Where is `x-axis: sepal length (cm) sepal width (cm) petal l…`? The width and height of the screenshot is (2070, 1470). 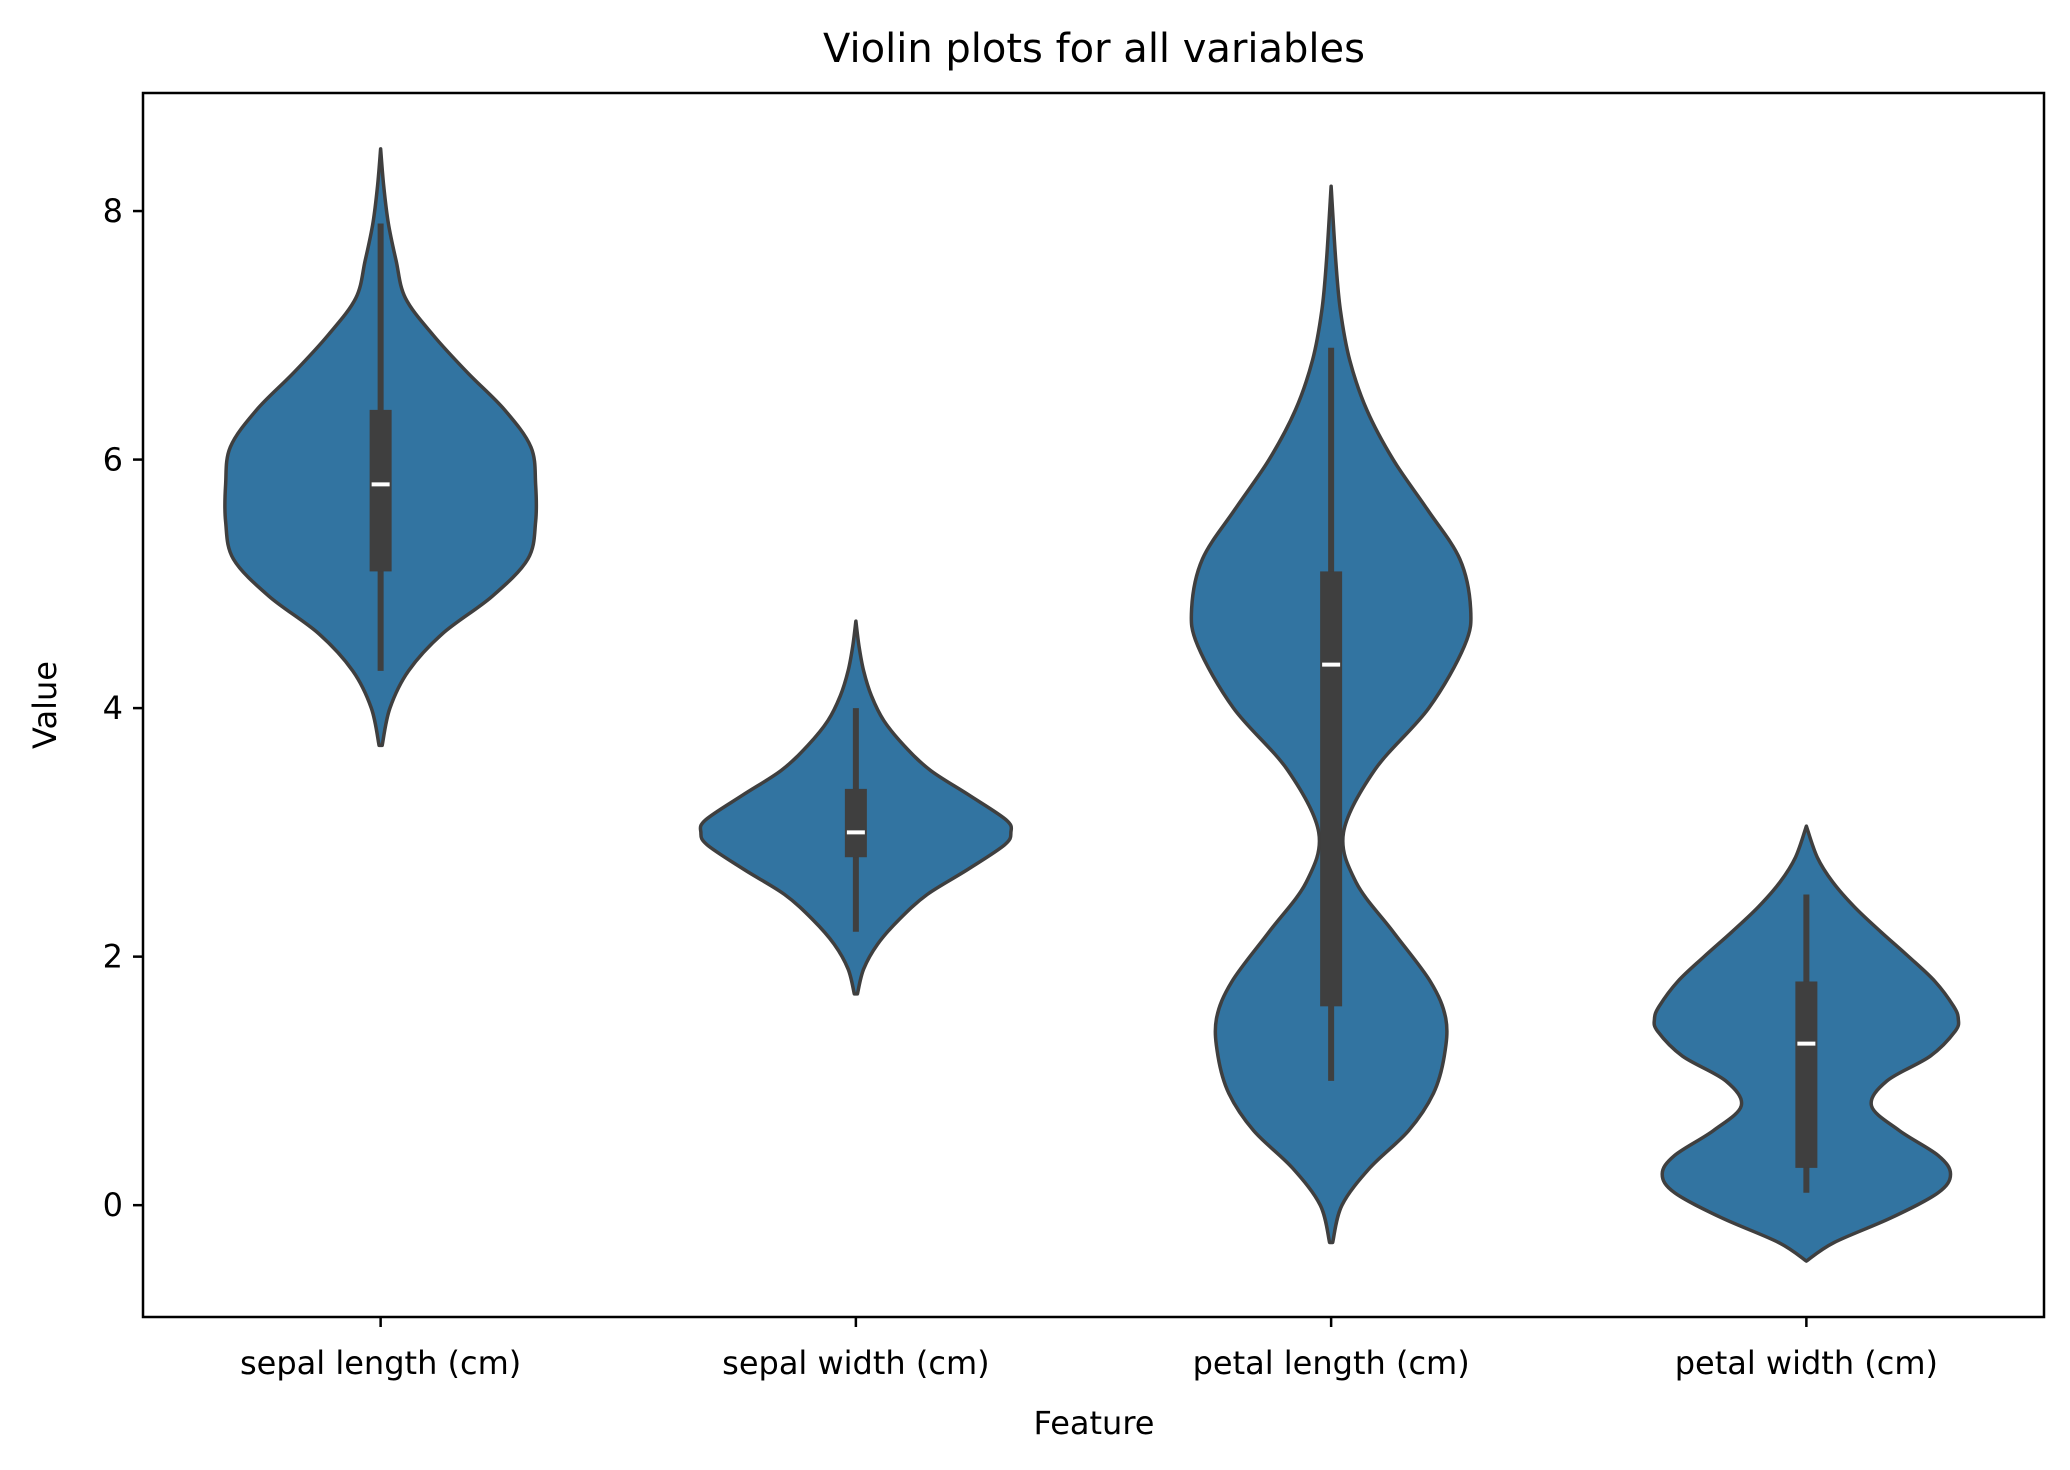
x-axis: sepal length (cm) sepal width (cm) petal l… is located at coordinates (1089, 1349).